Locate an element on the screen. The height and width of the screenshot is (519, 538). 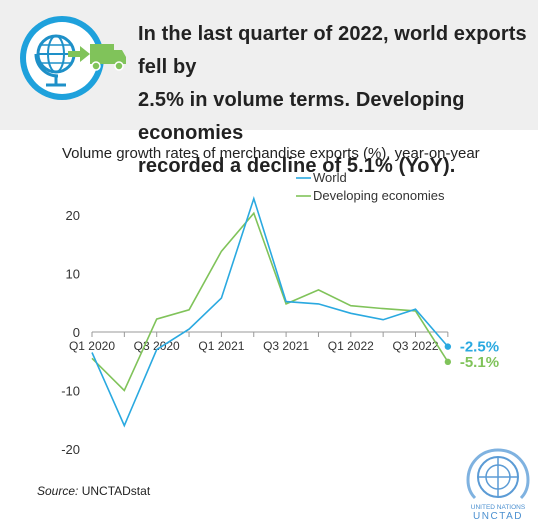
series-end-point-developing is located at coordinates (448, 362).